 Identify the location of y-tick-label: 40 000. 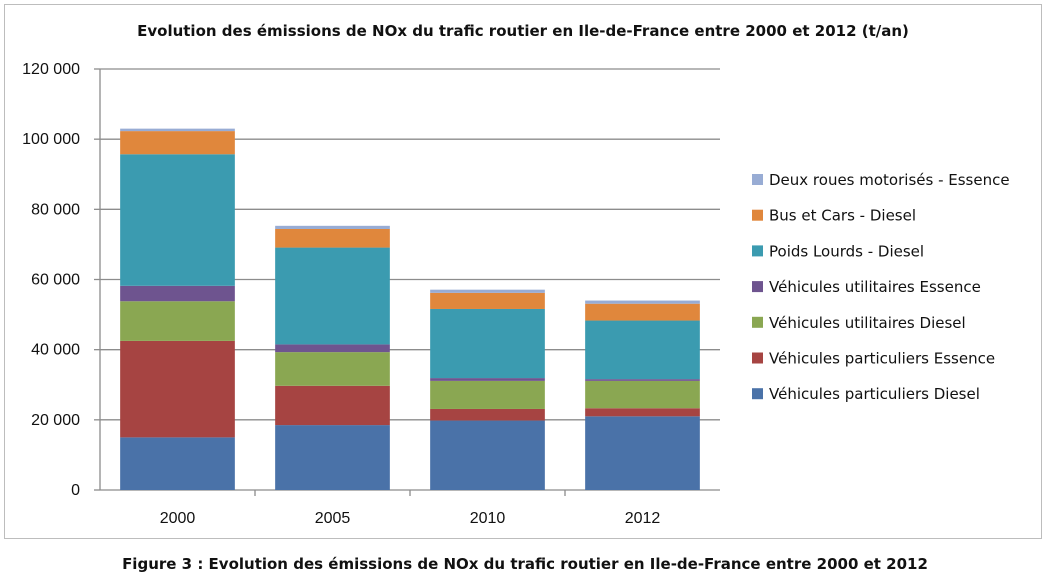
(55, 350).